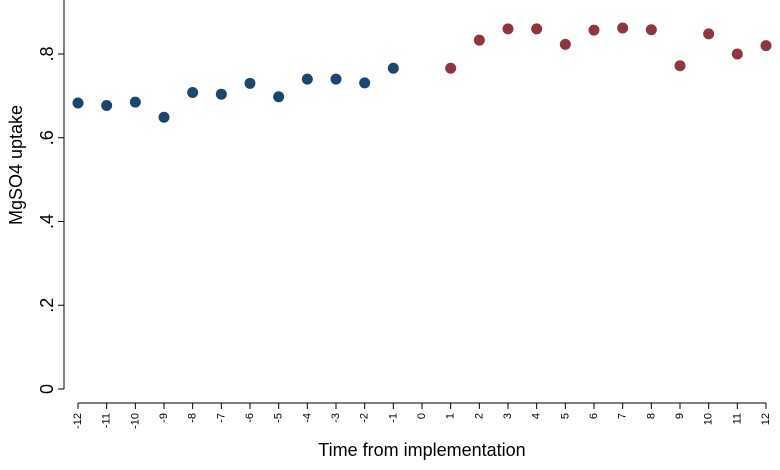  Describe the element at coordinates (451, 416) in the screenshot. I see `x-tick-label: 1` at that location.